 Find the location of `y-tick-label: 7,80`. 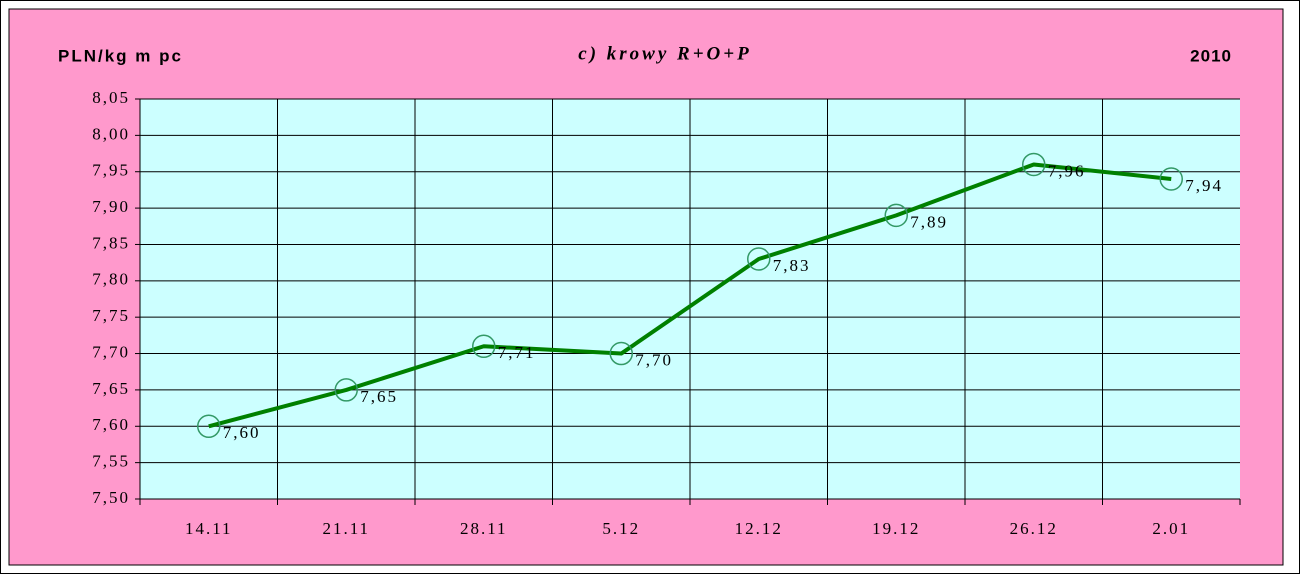

y-tick-label: 7,80 is located at coordinates (111, 279).